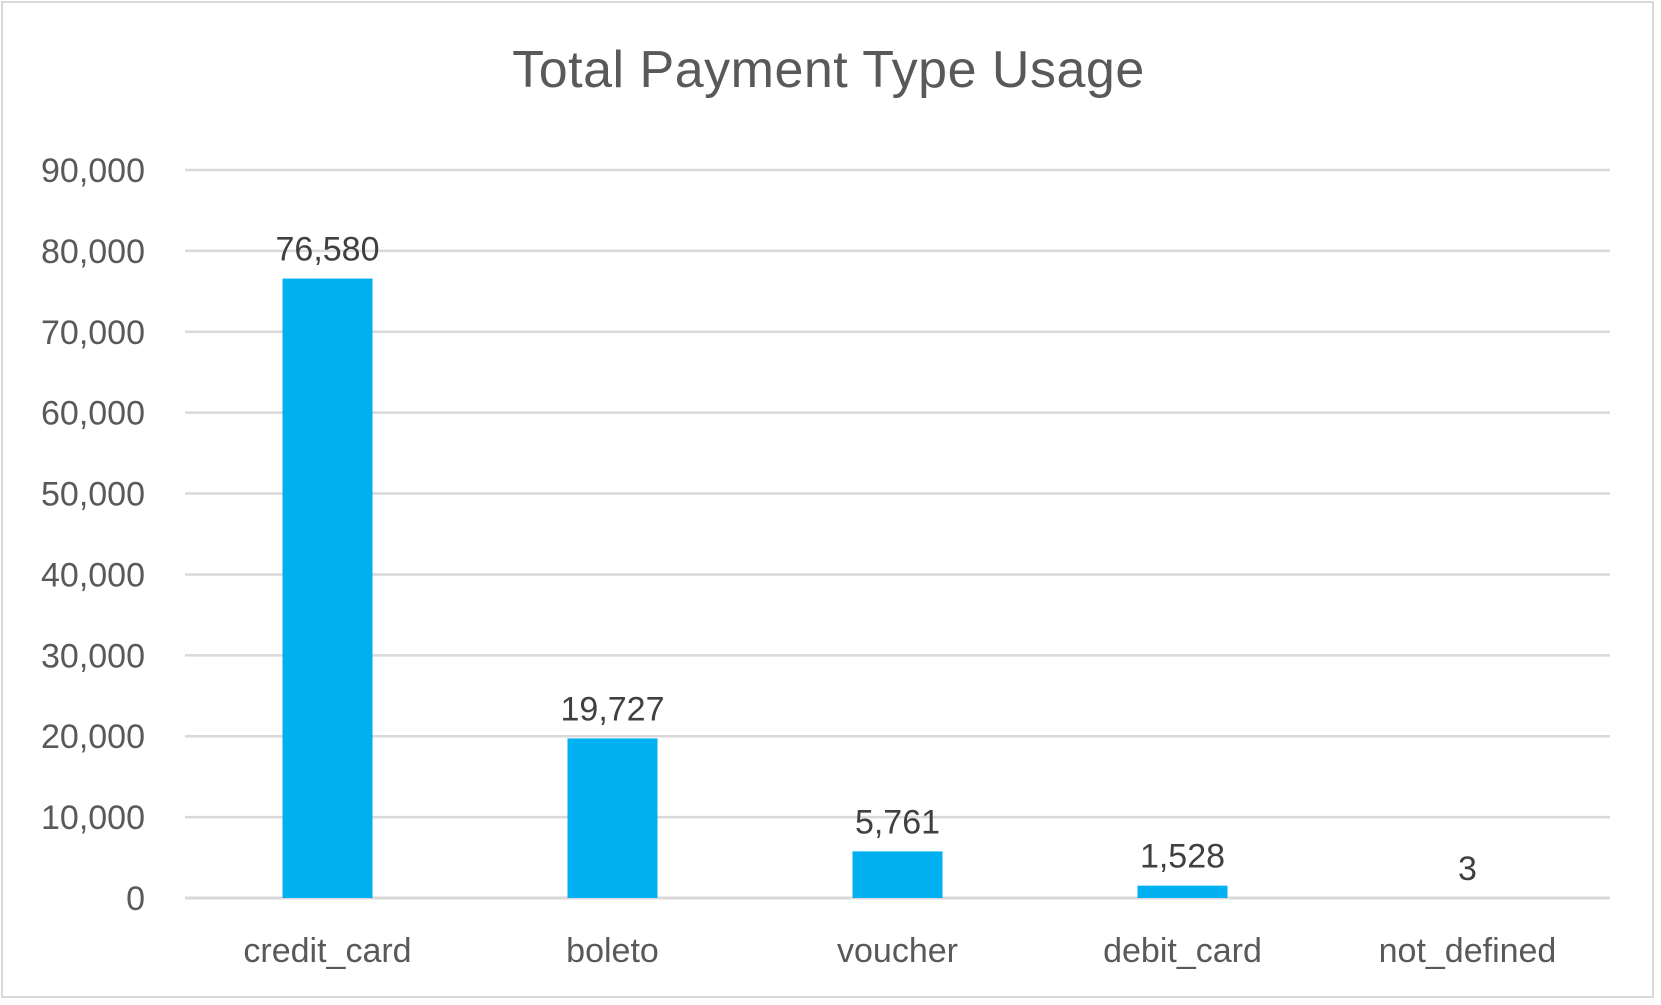 This screenshot has height=1005, width=1661. Describe the element at coordinates (93, 414) in the screenshot. I see `y-tick-label: 60,000` at that location.